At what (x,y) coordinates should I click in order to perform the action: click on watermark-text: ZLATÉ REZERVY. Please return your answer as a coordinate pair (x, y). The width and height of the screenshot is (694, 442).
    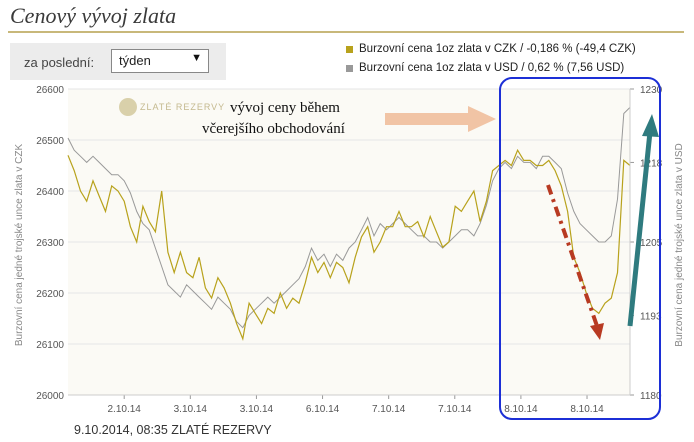
    Looking at the image, I should click on (182, 107).